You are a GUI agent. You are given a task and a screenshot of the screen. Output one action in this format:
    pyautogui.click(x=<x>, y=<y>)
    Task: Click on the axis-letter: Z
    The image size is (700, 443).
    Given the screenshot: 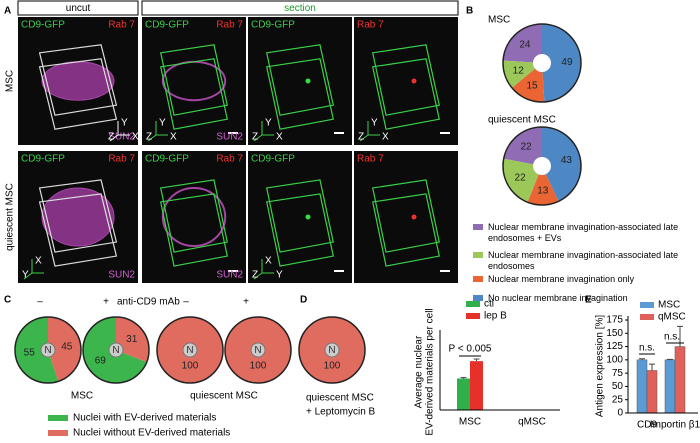 What is the action you would take?
    pyautogui.click(x=255, y=275)
    